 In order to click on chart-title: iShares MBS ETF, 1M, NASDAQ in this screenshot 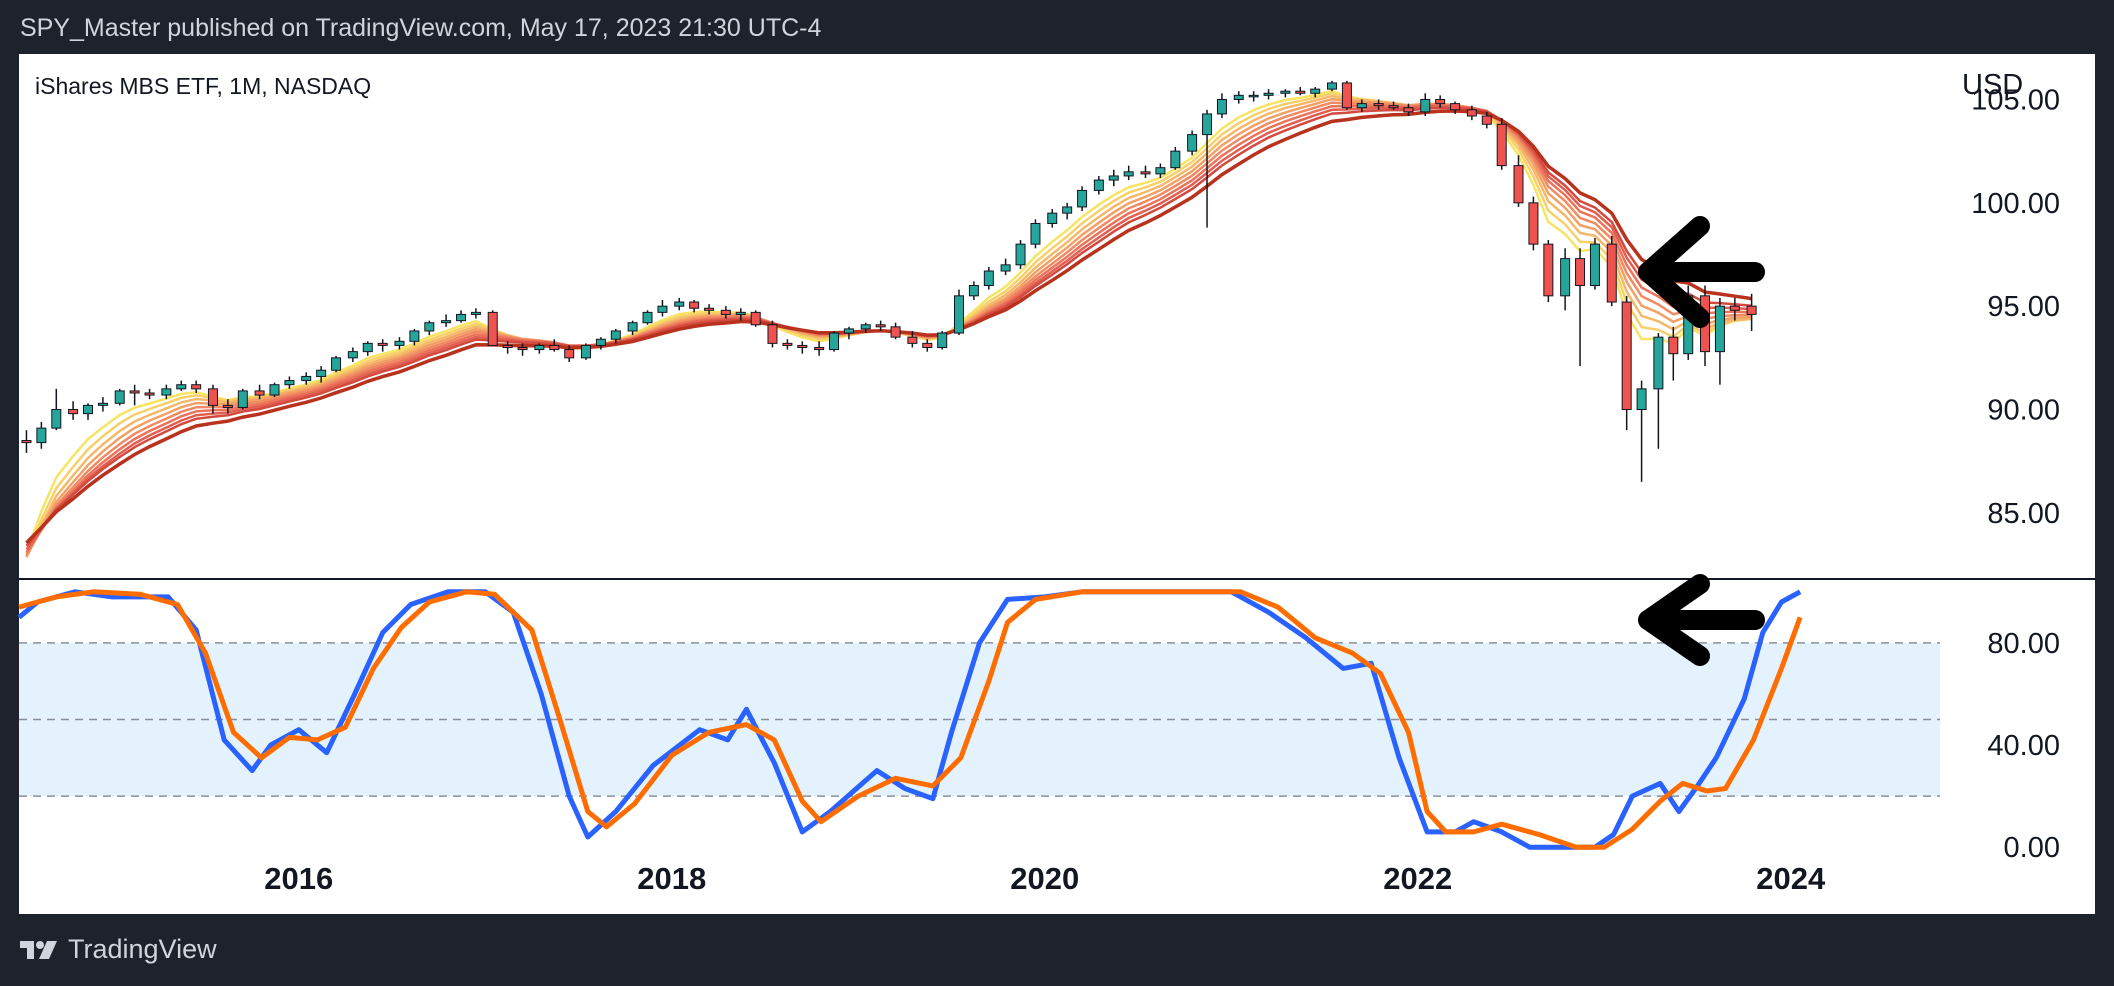, I will do `click(203, 86)`.